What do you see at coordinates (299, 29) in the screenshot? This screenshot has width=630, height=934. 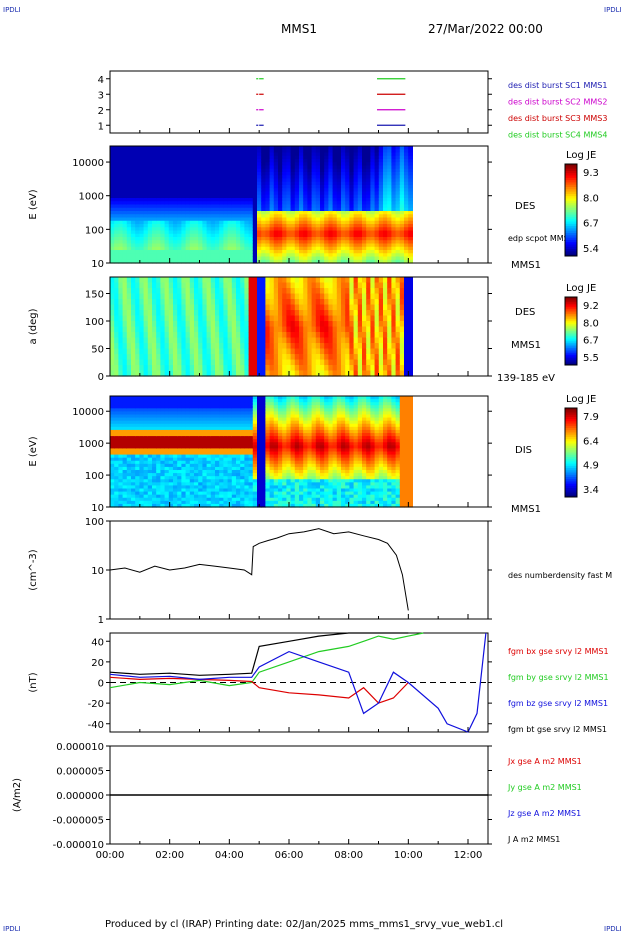 I see `mission-title: MMS1` at bounding box center [299, 29].